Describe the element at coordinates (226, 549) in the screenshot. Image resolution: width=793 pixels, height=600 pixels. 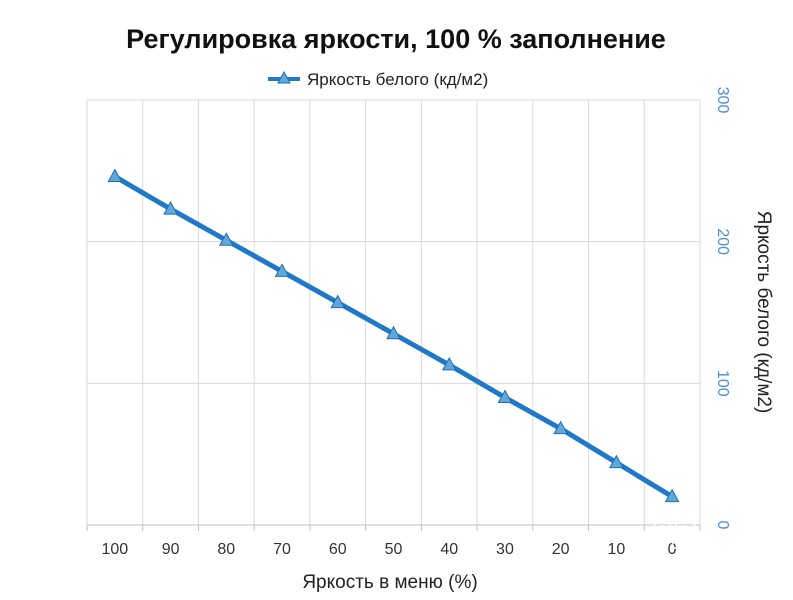
I see `x-tick-label: 80` at that location.